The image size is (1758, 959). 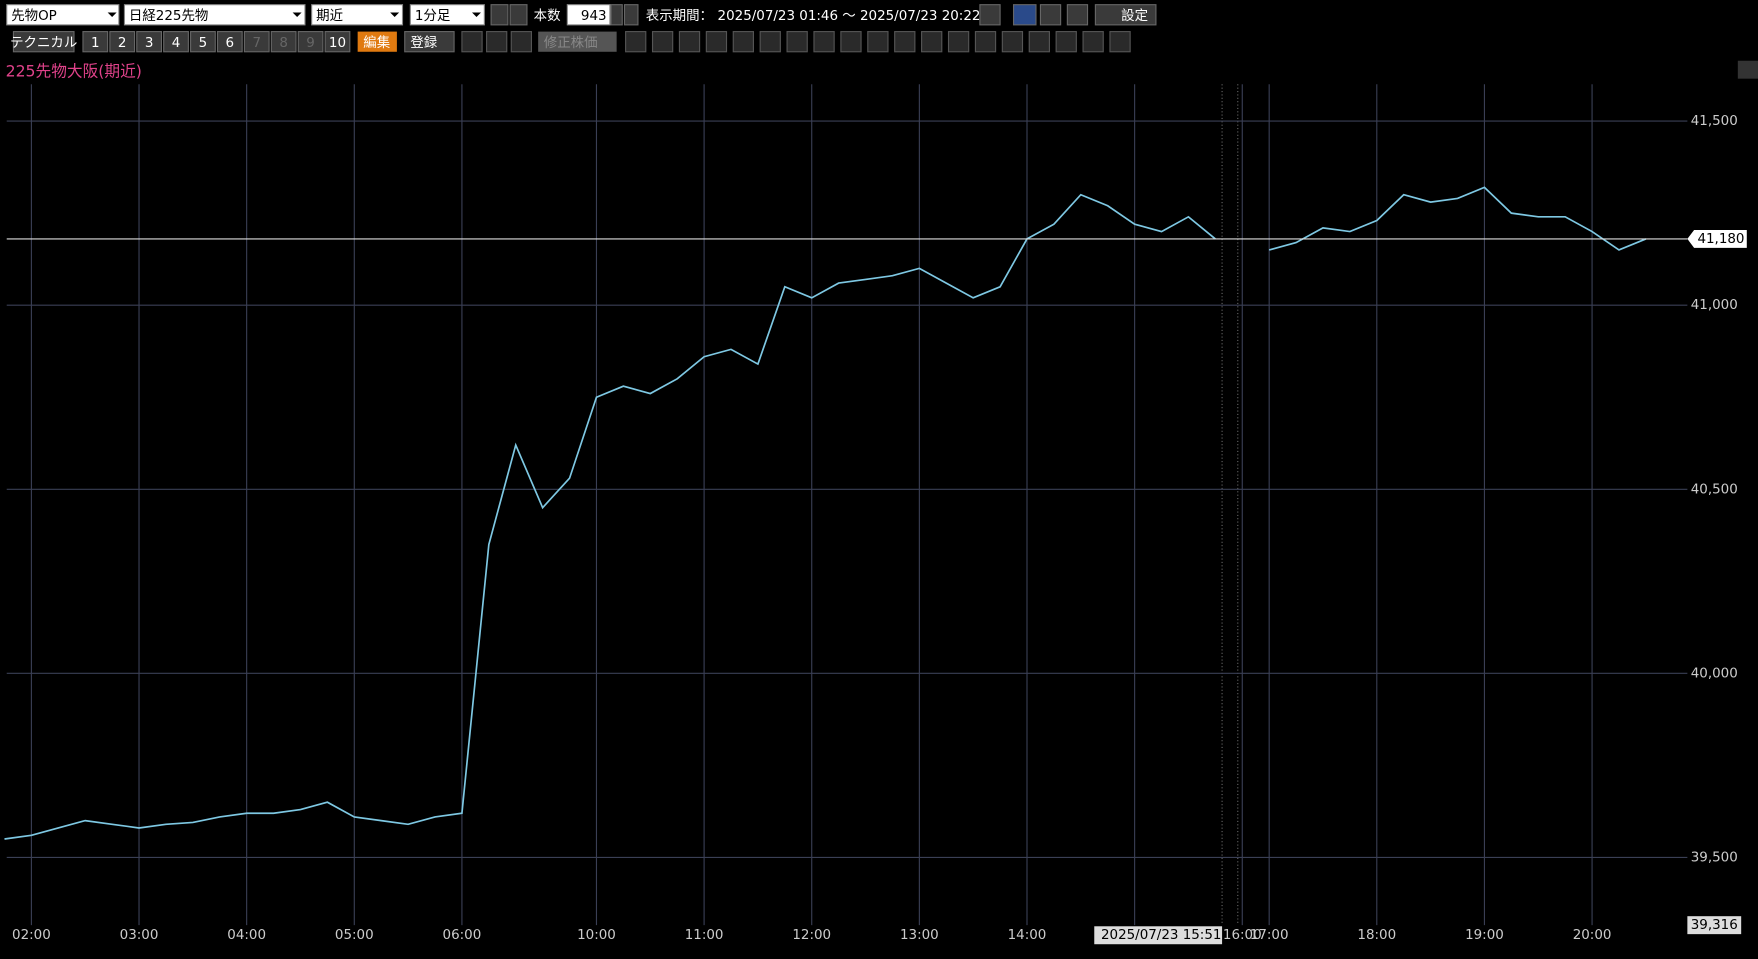 I want to click on y-tick-label: 41,000, so click(x=1714, y=305).